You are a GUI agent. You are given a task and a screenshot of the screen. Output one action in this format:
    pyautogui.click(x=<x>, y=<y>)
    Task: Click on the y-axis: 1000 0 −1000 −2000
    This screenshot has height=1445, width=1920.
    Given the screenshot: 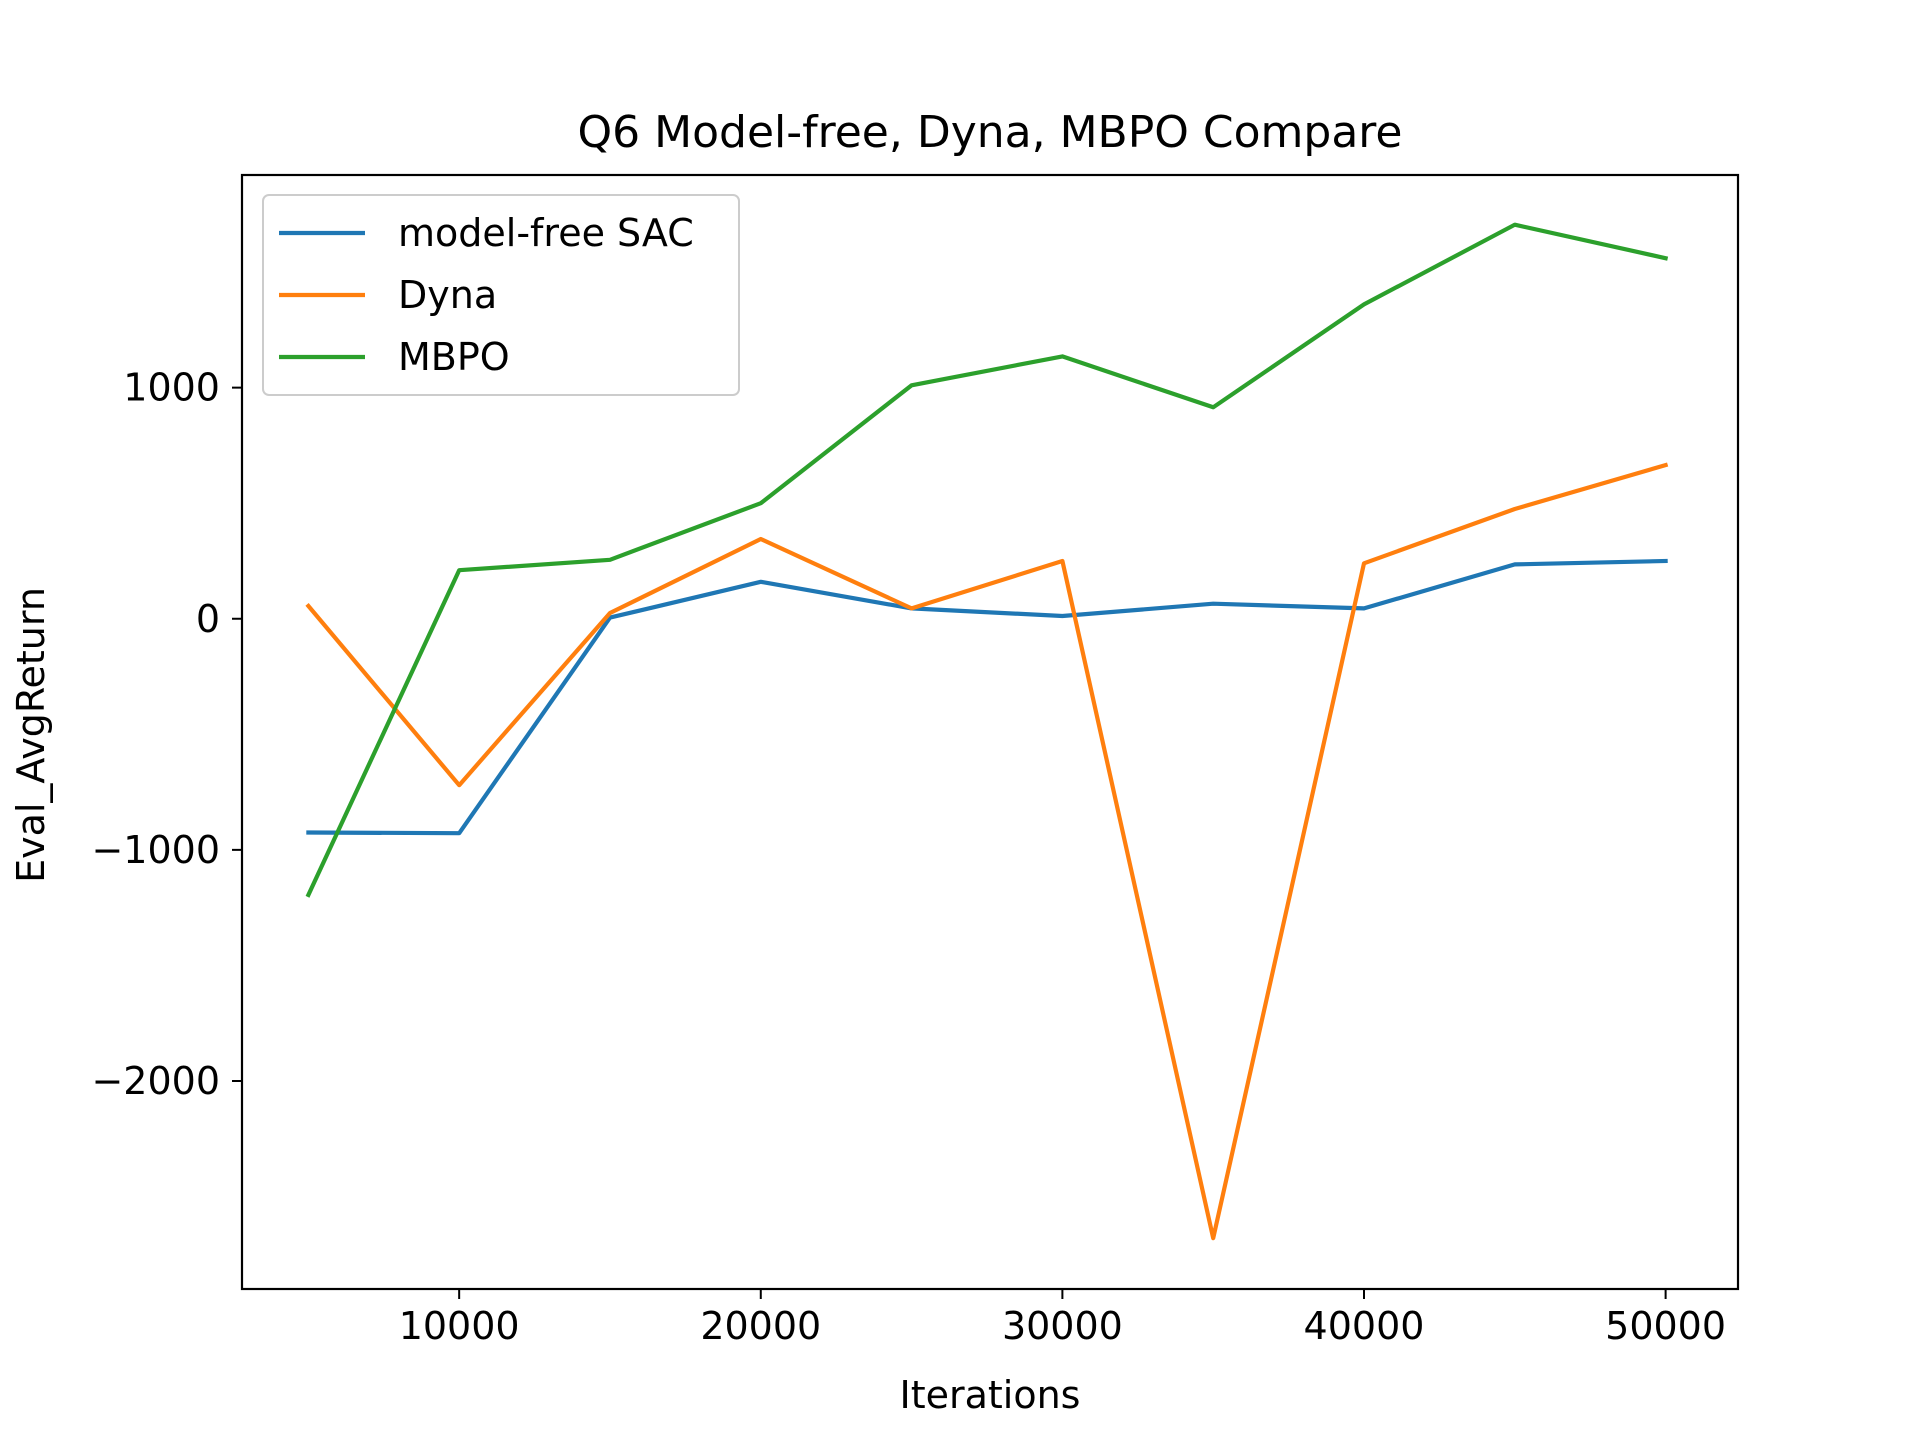 What is the action you would take?
    pyautogui.click(x=166, y=734)
    